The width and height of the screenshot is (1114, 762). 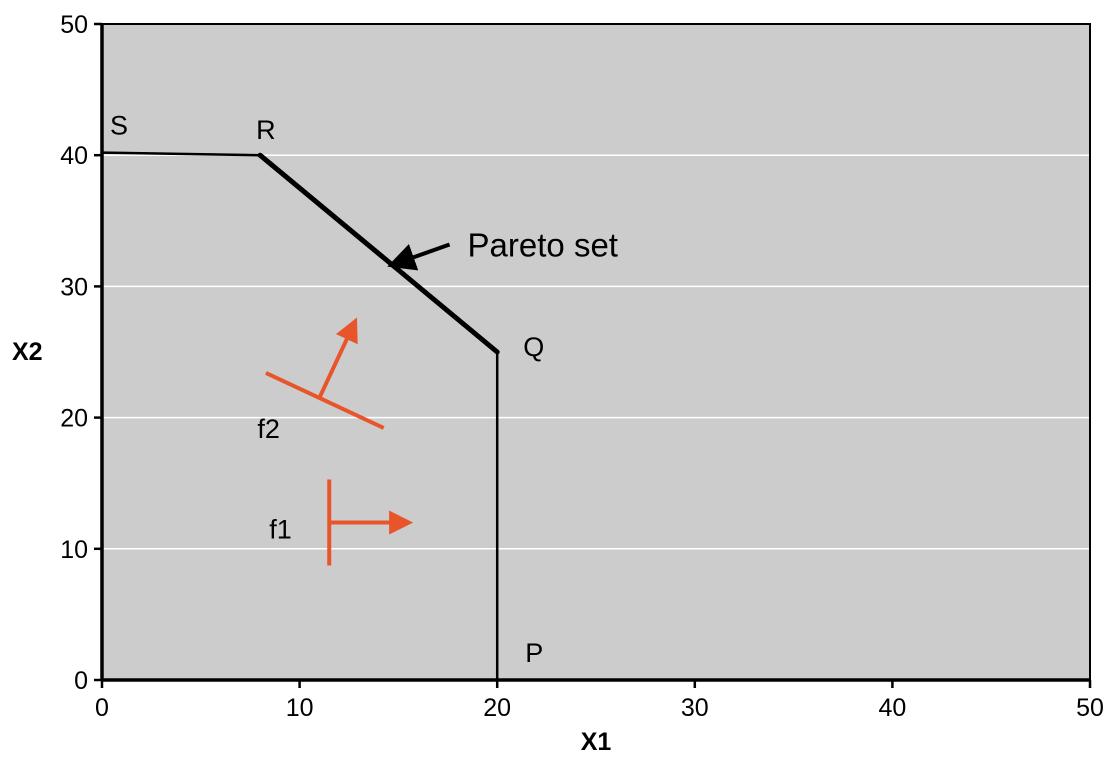 What do you see at coordinates (81, 681) in the screenshot?
I see `y-tick-label-0: 0` at bounding box center [81, 681].